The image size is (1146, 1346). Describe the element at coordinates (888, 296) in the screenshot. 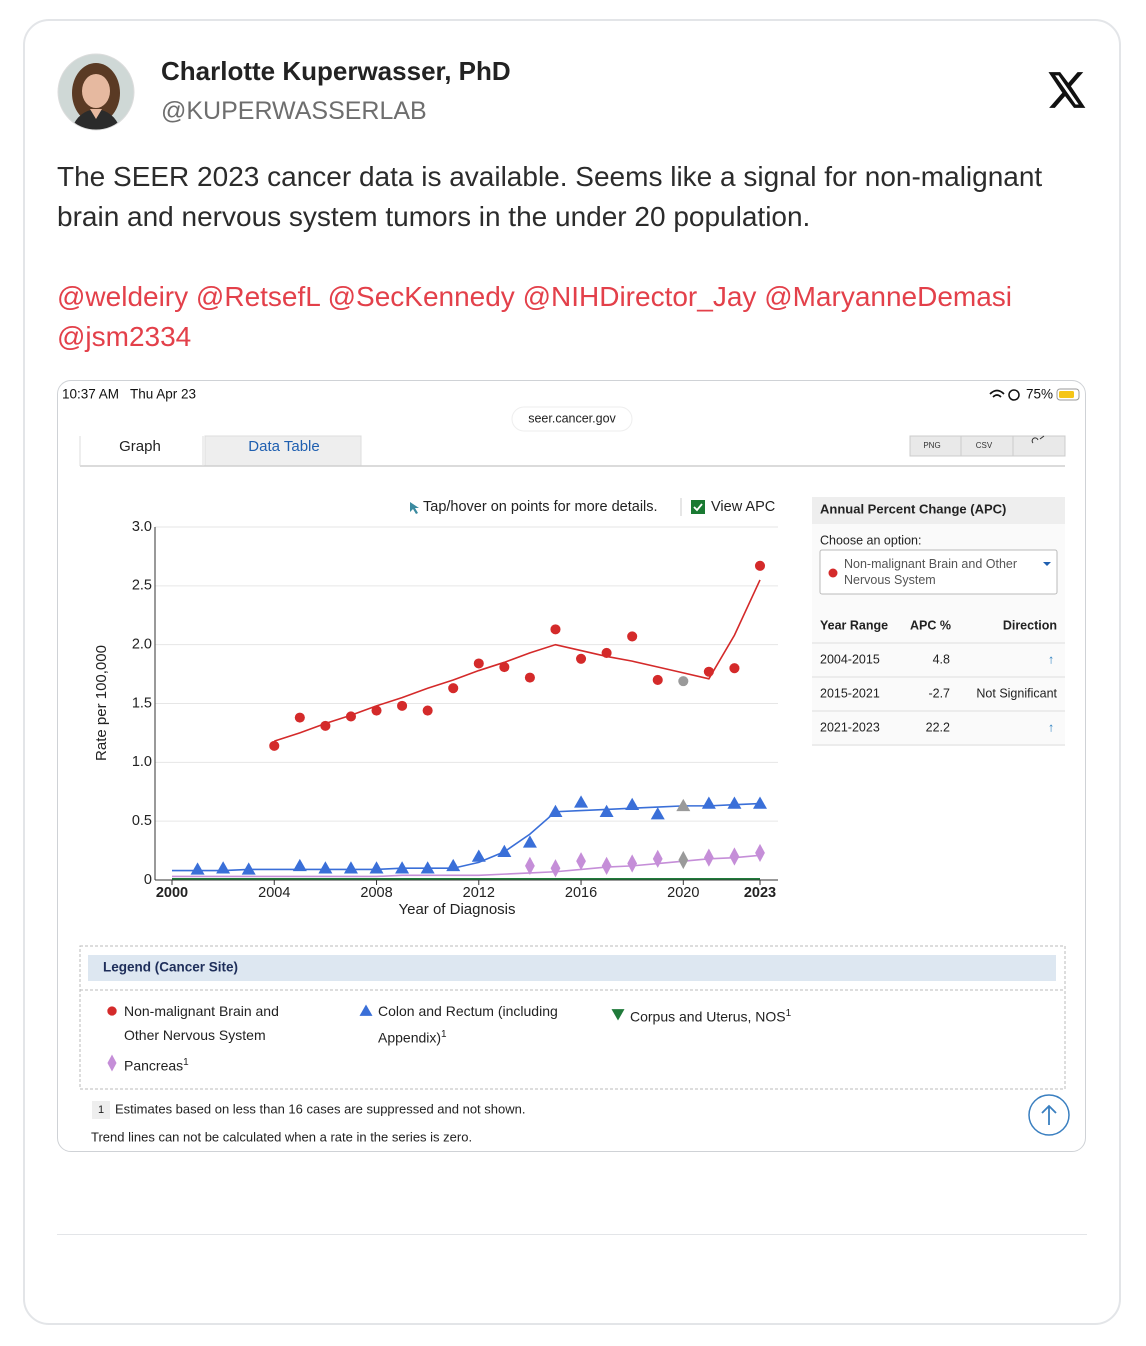

I see `mention: @MaryanneDemasi` at that location.